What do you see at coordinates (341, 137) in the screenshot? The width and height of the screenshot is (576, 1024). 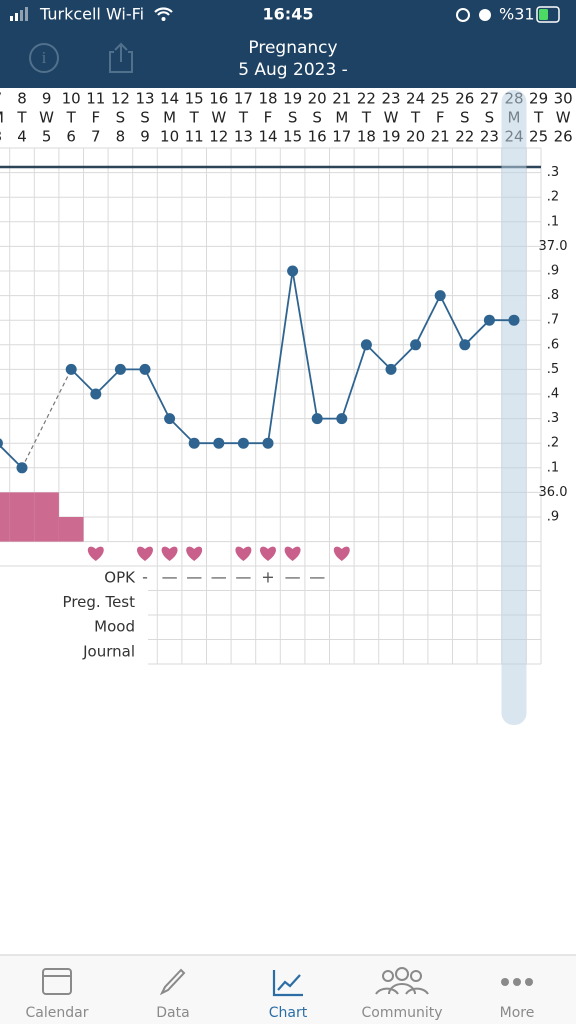 I see `cycle-day-label: 17` at bounding box center [341, 137].